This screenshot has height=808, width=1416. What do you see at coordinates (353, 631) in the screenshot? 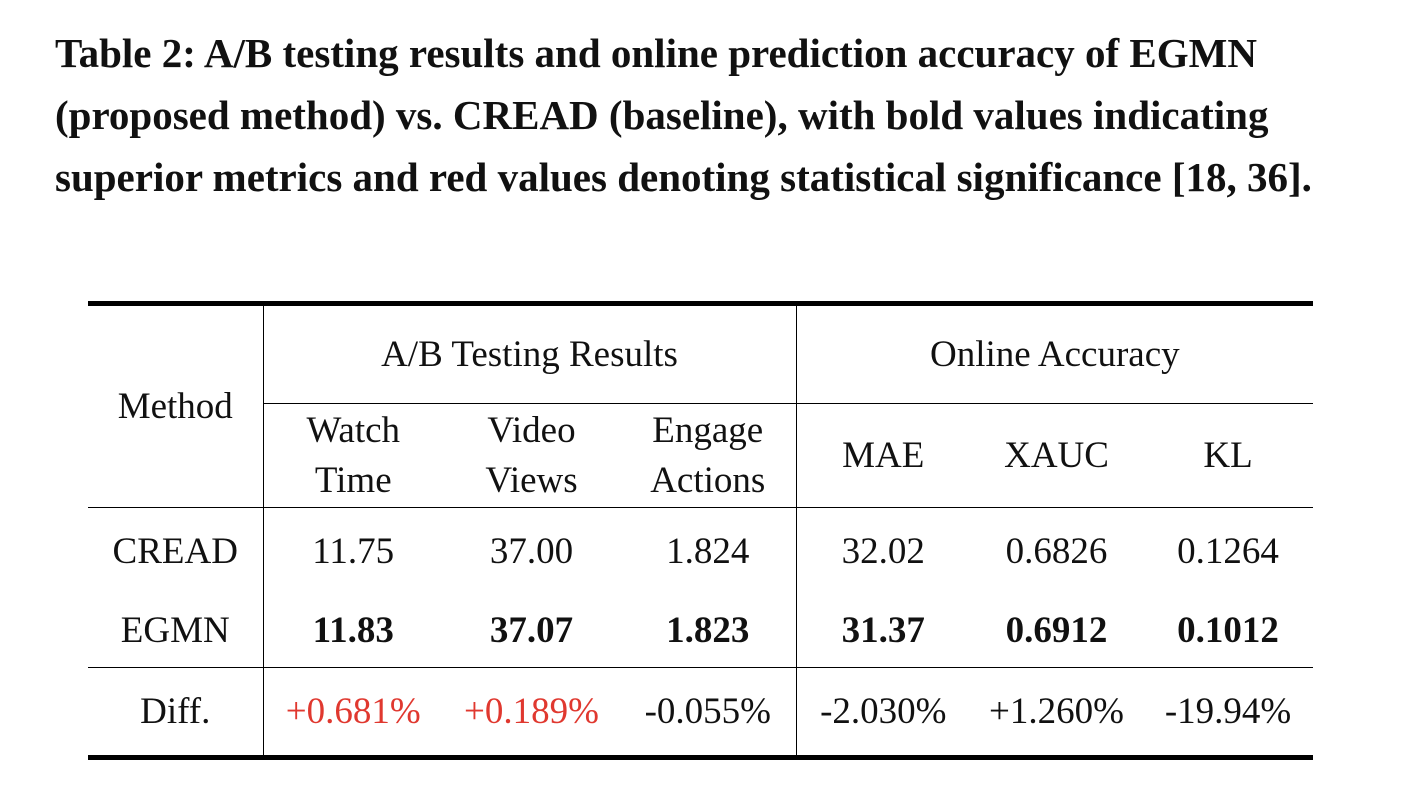
I see `value-cell: 11.83` at bounding box center [353, 631].